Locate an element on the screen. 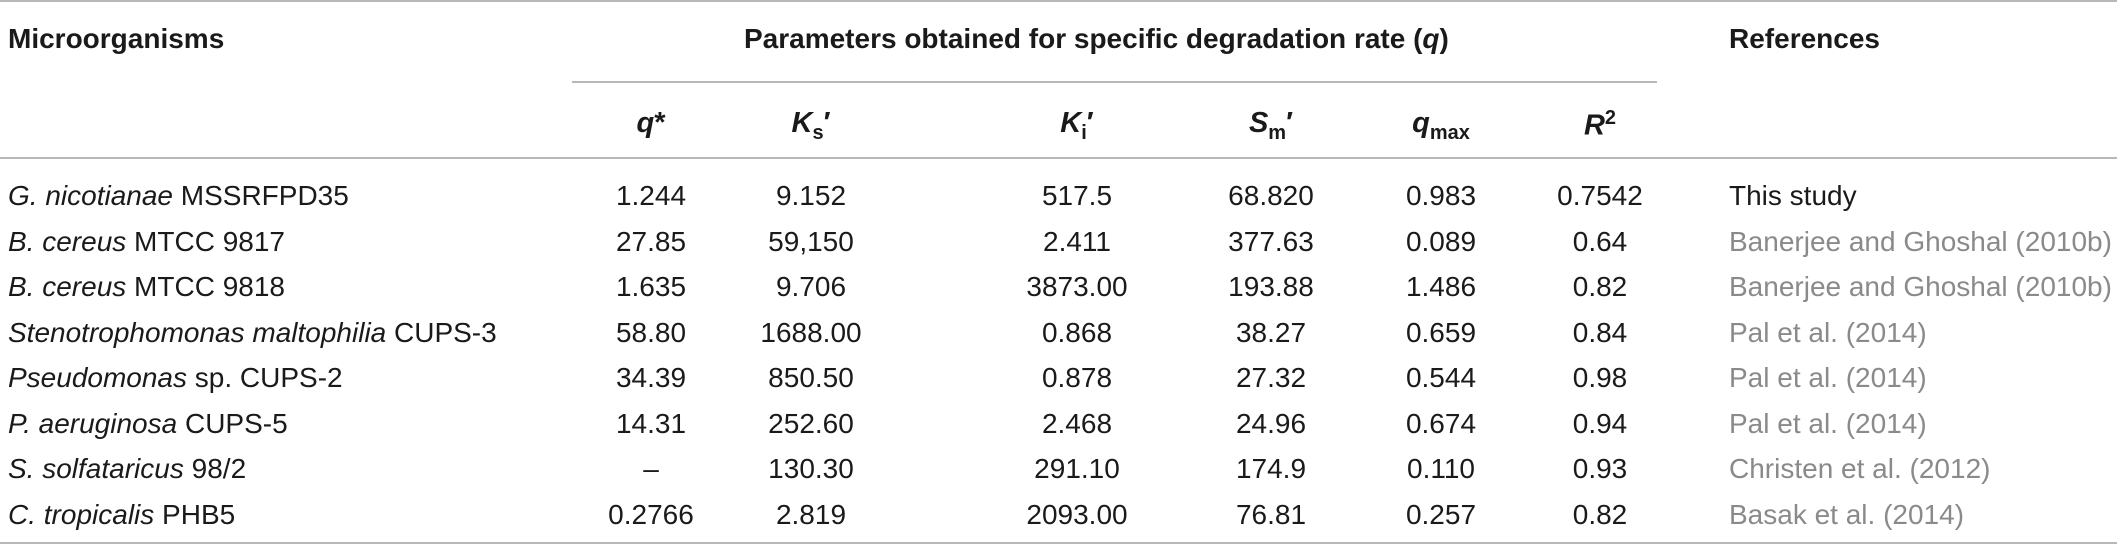 The height and width of the screenshot is (546, 2117). param-header-3: Sm′ is located at coordinates (1271, 126).